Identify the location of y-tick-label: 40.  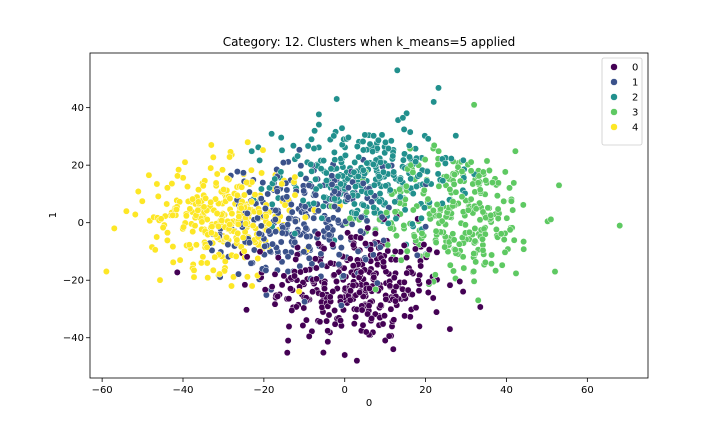
(77, 108).